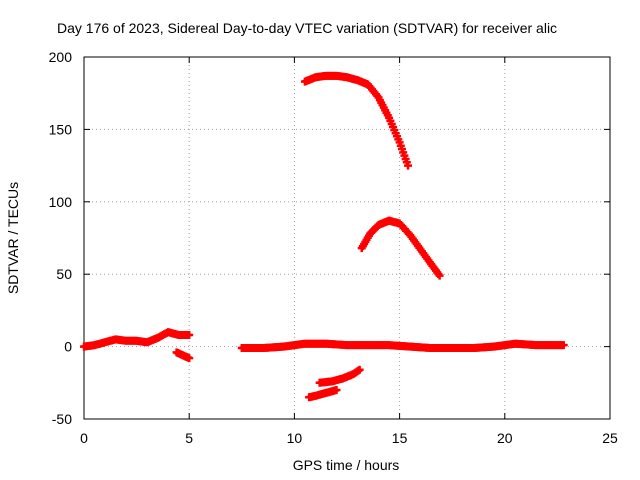  Describe the element at coordinates (610, 438) in the screenshot. I see `x-tick-label: 25` at that location.